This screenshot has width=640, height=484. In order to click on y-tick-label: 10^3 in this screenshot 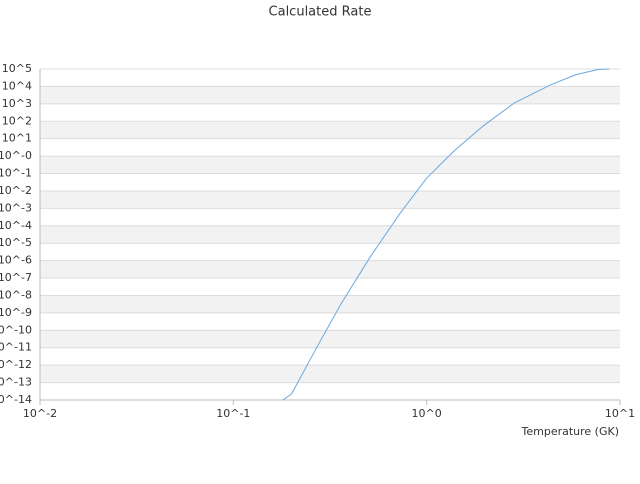, I will do `click(17, 103)`.